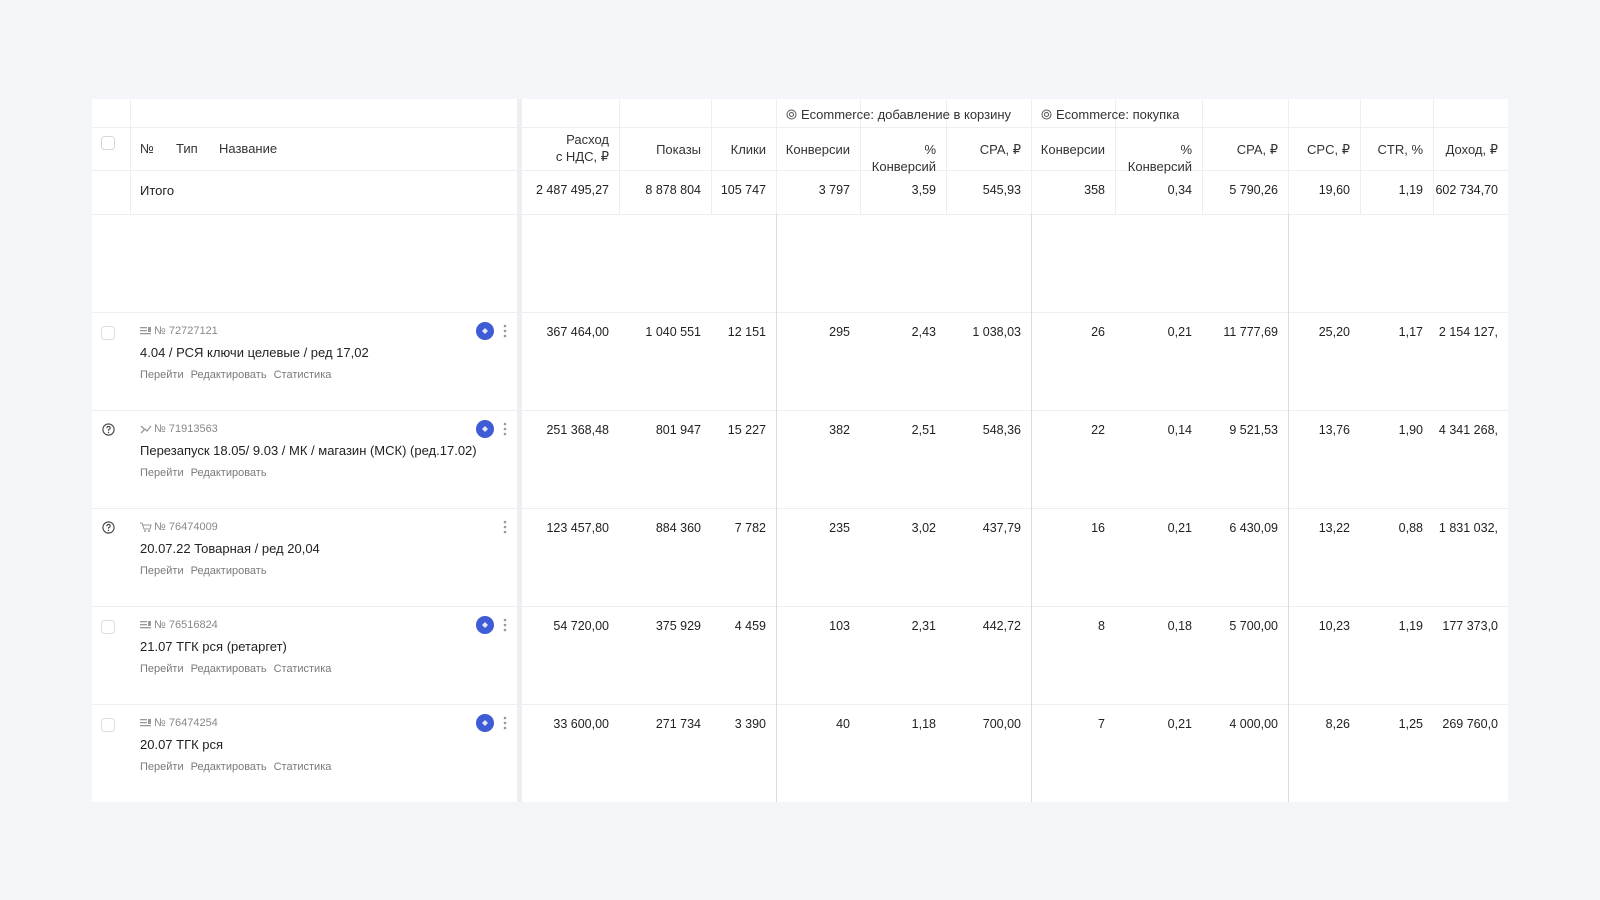  Describe the element at coordinates (1396, 528) in the screenshot. I see `metric-value: 0,88` at that location.